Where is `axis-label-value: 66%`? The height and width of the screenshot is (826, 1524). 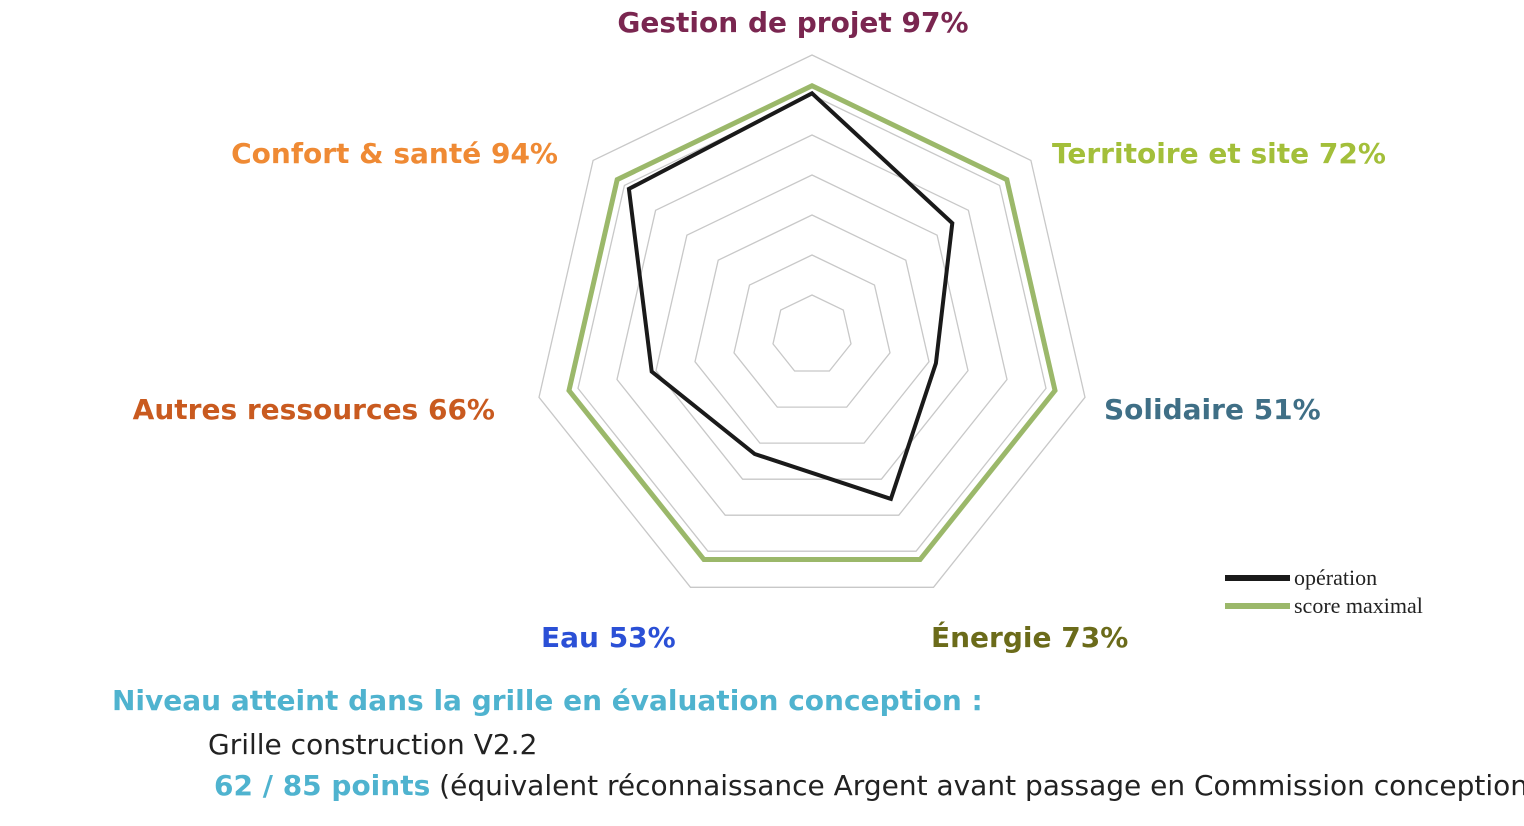 axis-label-value: 66% is located at coordinates (461, 409).